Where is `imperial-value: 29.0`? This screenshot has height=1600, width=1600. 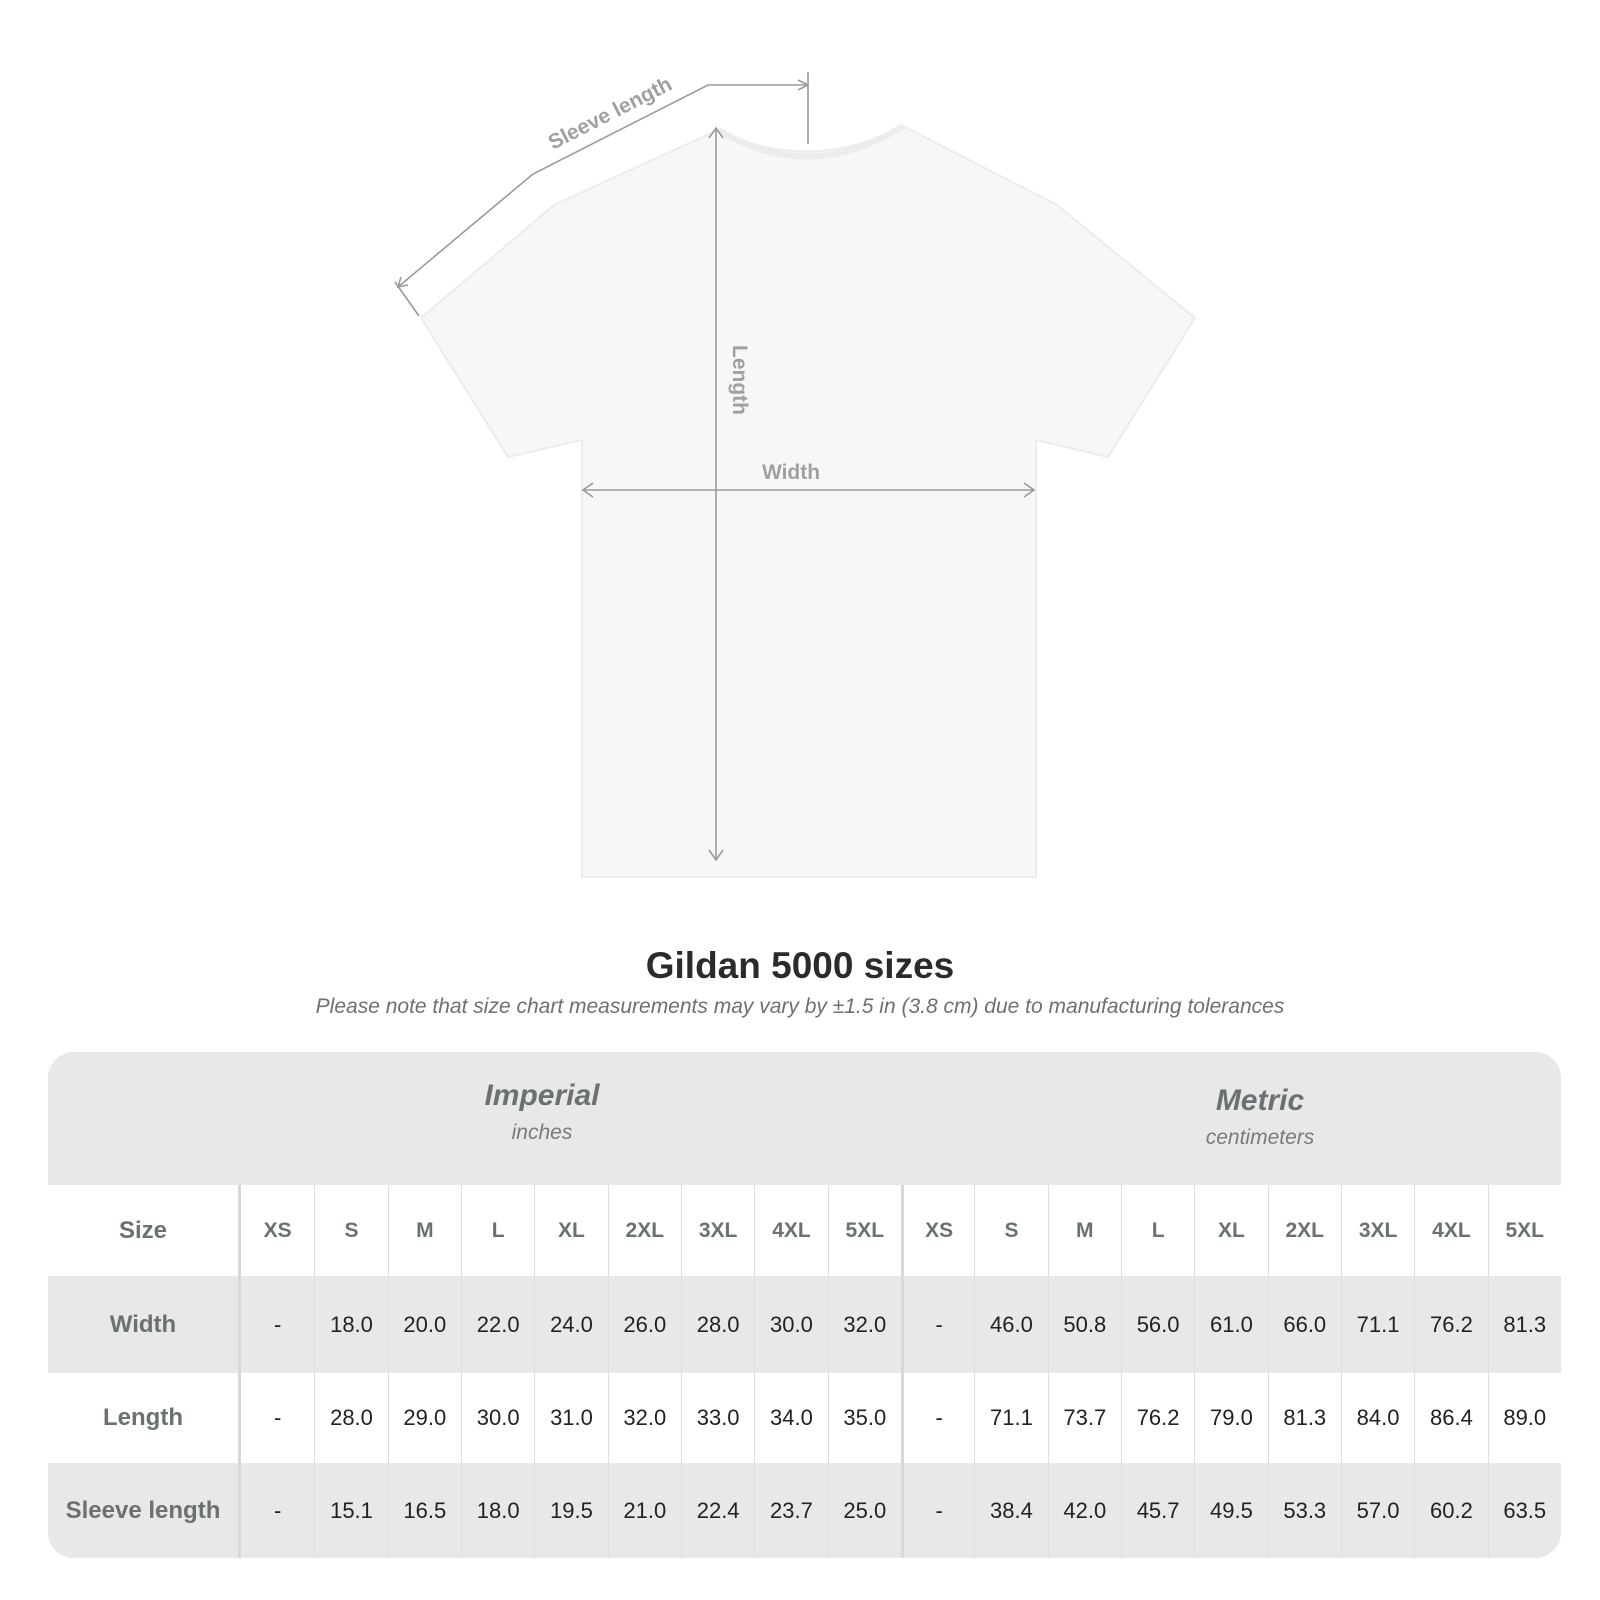
imperial-value: 29.0 is located at coordinates (424, 1418).